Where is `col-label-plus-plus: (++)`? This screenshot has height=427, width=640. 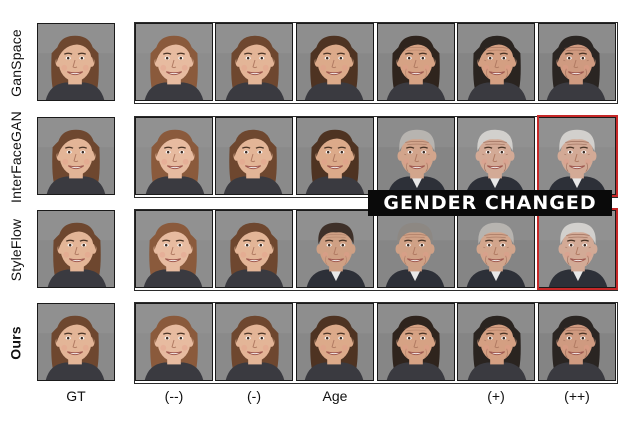
col-label-plus-plus: (++) is located at coordinates (577, 396).